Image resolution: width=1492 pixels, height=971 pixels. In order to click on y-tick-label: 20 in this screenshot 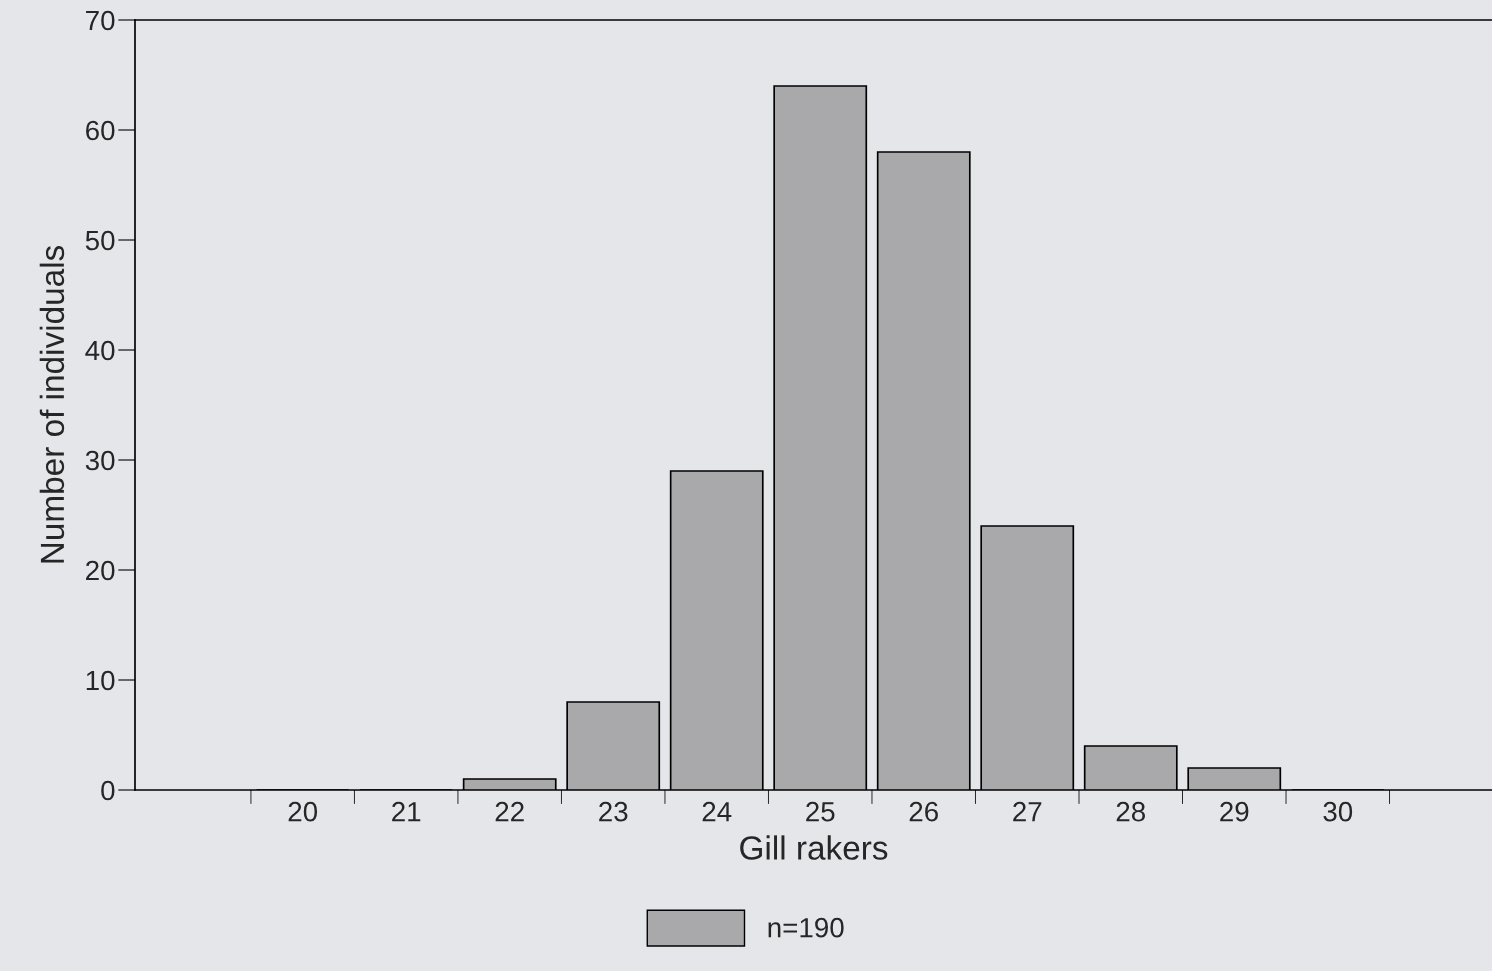, I will do `click(100, 570)`.